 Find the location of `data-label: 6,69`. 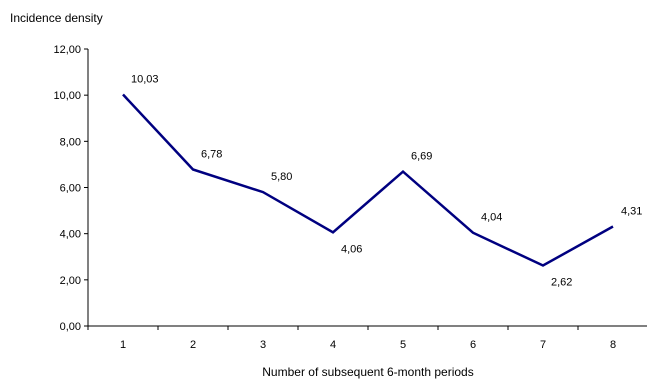

data-label: 6,69 is located at coordinates (421, 157).